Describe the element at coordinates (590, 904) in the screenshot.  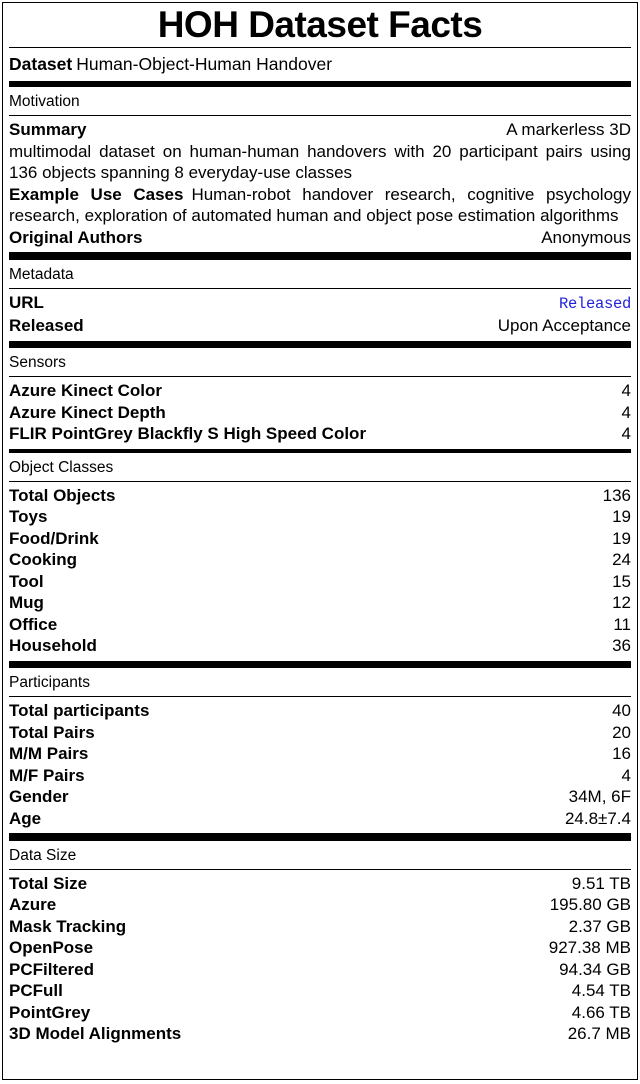
I see `fact-value: 195.80 GB` at that location.